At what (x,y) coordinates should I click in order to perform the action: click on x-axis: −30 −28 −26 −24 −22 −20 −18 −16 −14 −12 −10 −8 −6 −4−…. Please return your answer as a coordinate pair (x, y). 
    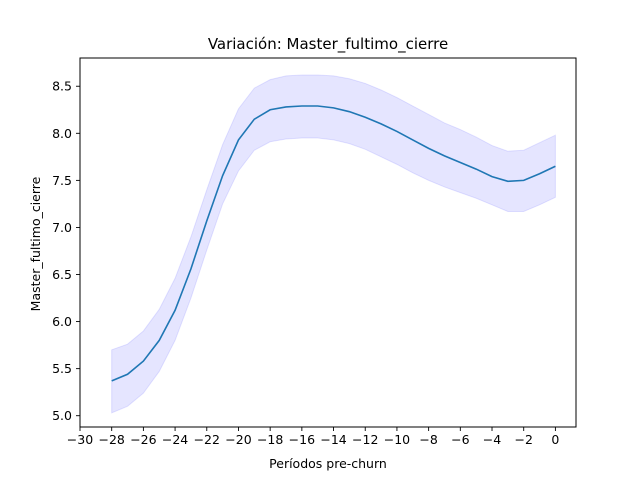
    Looking at the image, I should click on (313, 437).